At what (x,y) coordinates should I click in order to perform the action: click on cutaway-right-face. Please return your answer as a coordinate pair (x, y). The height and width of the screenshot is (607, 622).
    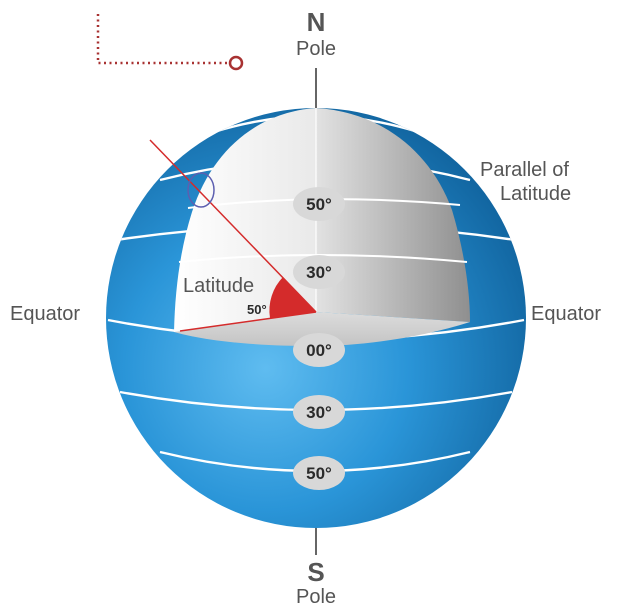
    Looking at the image, I should click on (393, 215).